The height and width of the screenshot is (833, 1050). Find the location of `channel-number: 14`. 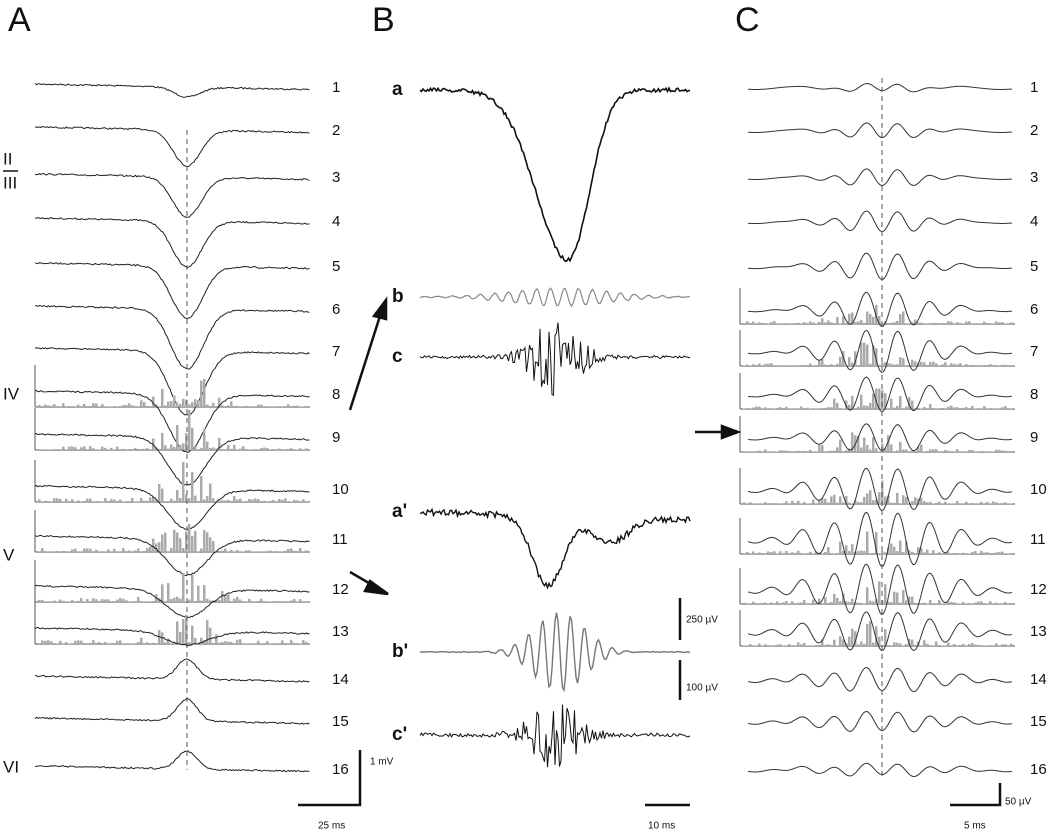

channel-number: 14 is located at coordinates (1038, 679).